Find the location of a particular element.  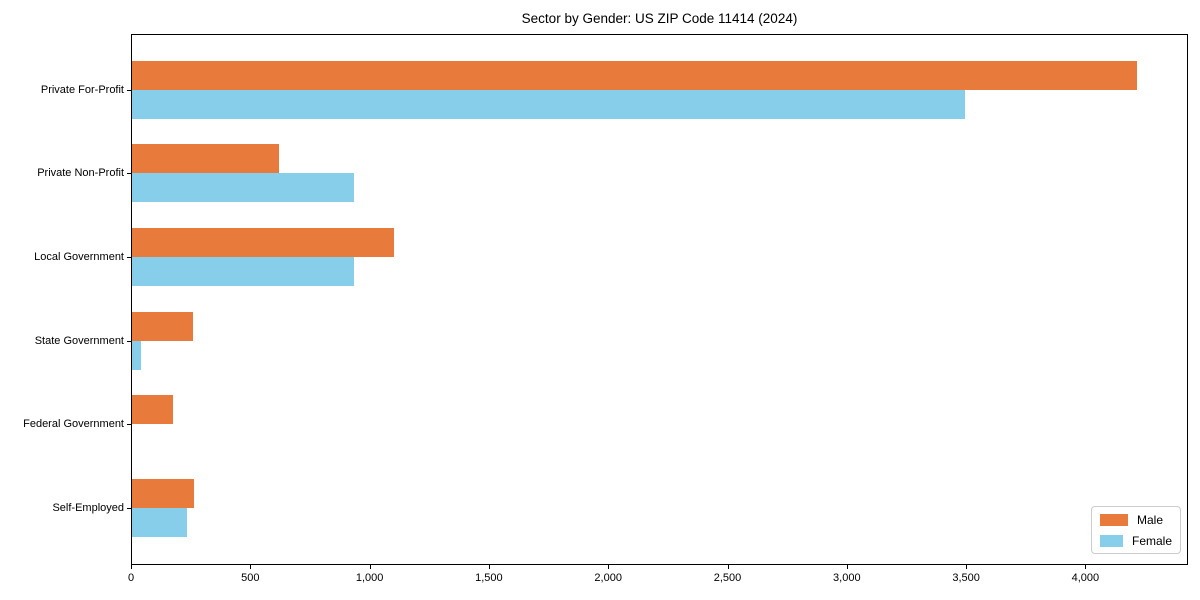

bar-male-local-government is located at coordinates (263, 242).